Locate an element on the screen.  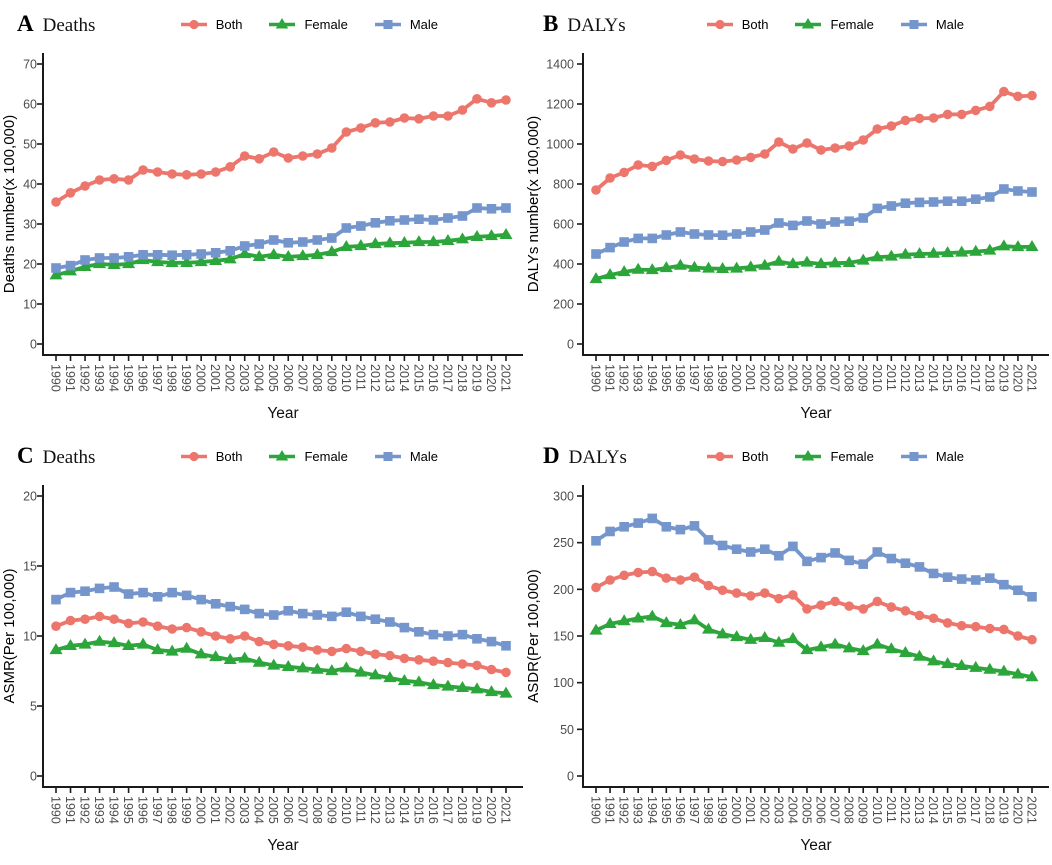
panel-letter: D is located at coordinates (551, 455).